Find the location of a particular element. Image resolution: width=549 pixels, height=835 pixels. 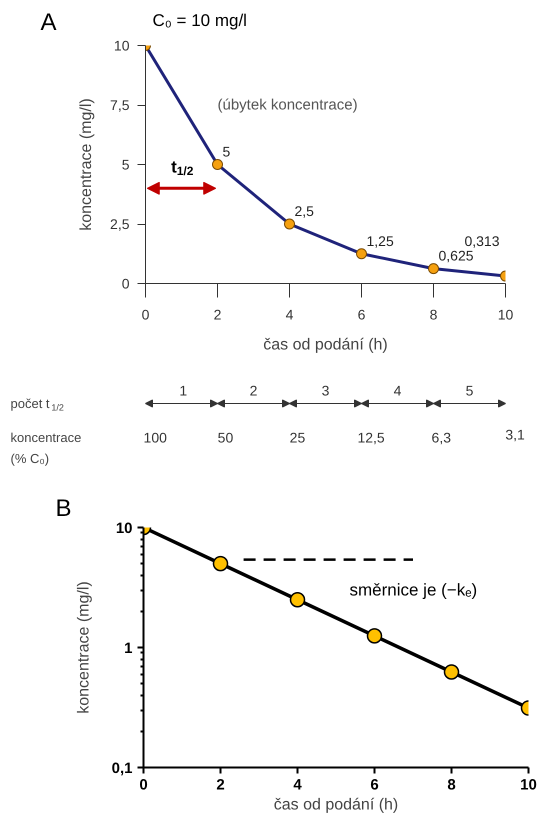

text: 50 is located at coordinates (226, 438).